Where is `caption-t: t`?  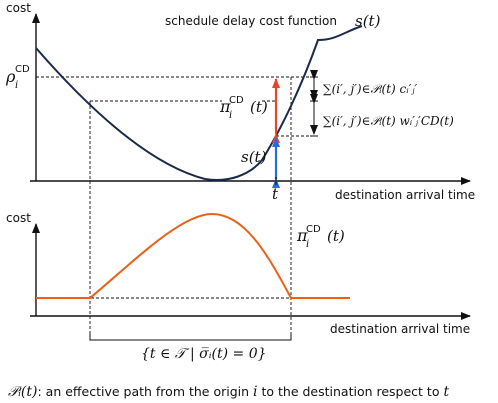 caption-t: t is located at coordinates (446, 392).